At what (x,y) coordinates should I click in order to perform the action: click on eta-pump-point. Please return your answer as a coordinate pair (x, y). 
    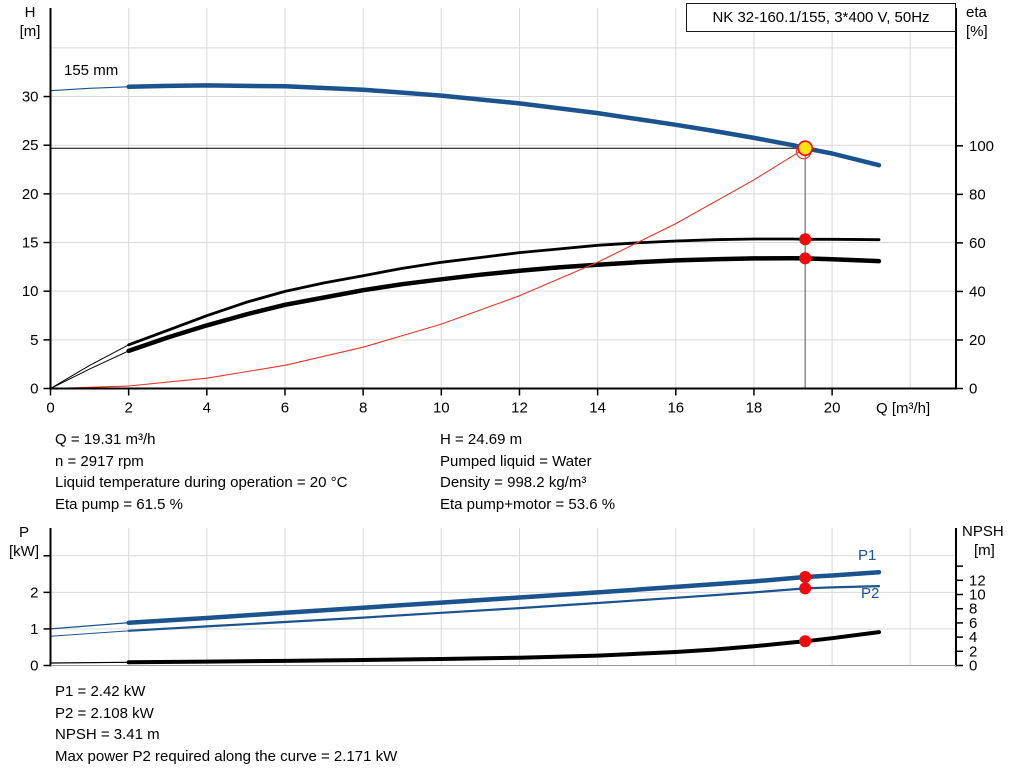
    Looking at the image, I should click on (805, 239).